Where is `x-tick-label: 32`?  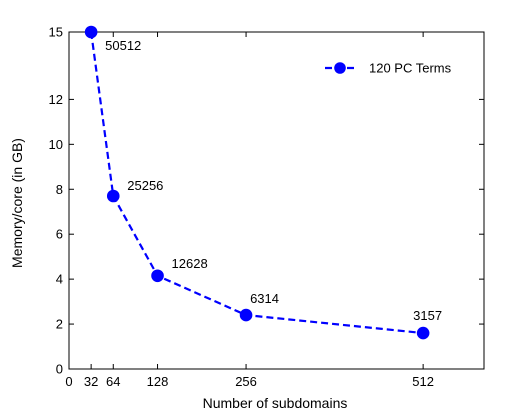
x-tick-label: 32 is located at coordinates (91, 381).